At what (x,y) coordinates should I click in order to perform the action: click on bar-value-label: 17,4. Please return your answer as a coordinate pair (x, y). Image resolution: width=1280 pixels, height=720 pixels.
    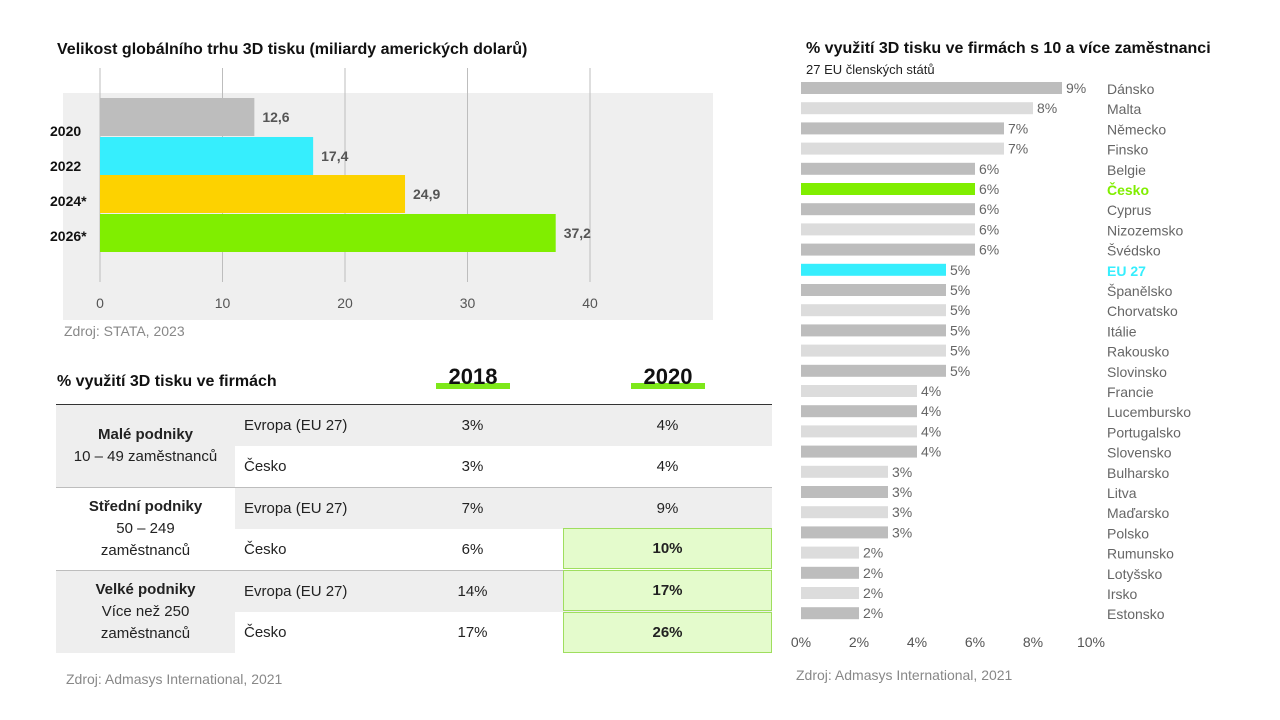
    Looking at the image, I should click on (334, 156).